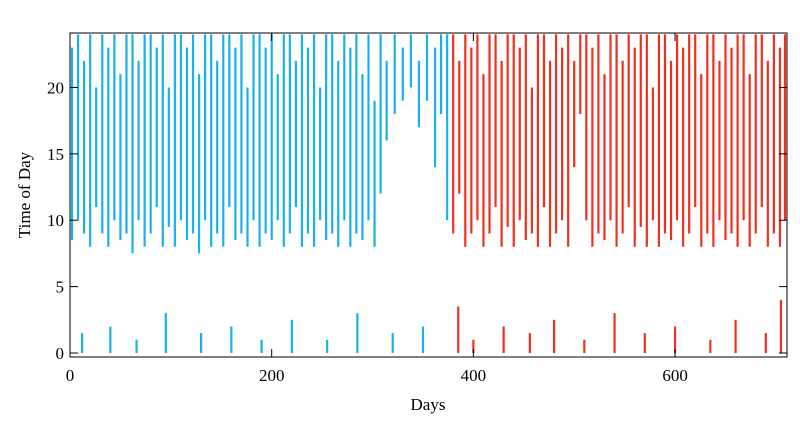  I want to click on y-axis-label: Time of Day, so click(24, 194).